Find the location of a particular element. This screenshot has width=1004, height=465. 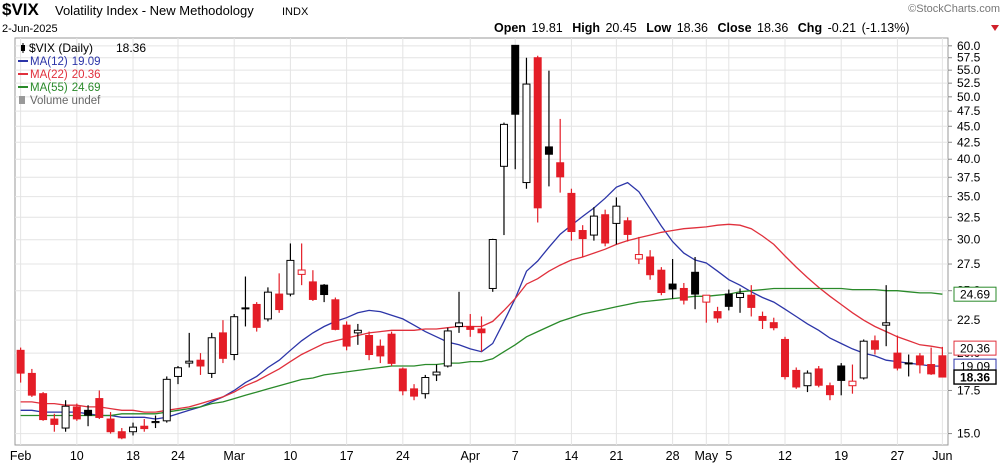

value-tag: 18.36 is located at coordinates (975, 378).